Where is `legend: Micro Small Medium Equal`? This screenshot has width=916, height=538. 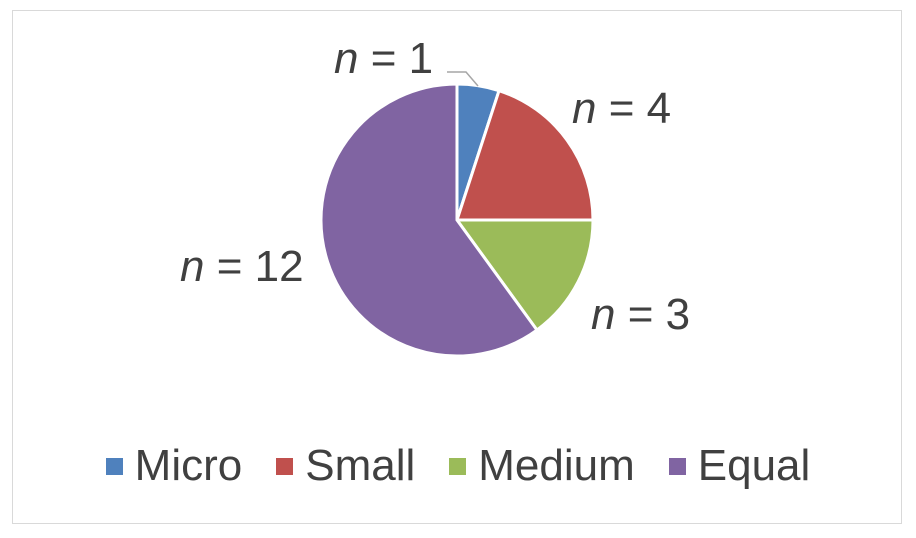
legend: Micro Small Medium Equal is located at coordinates (458, 466).